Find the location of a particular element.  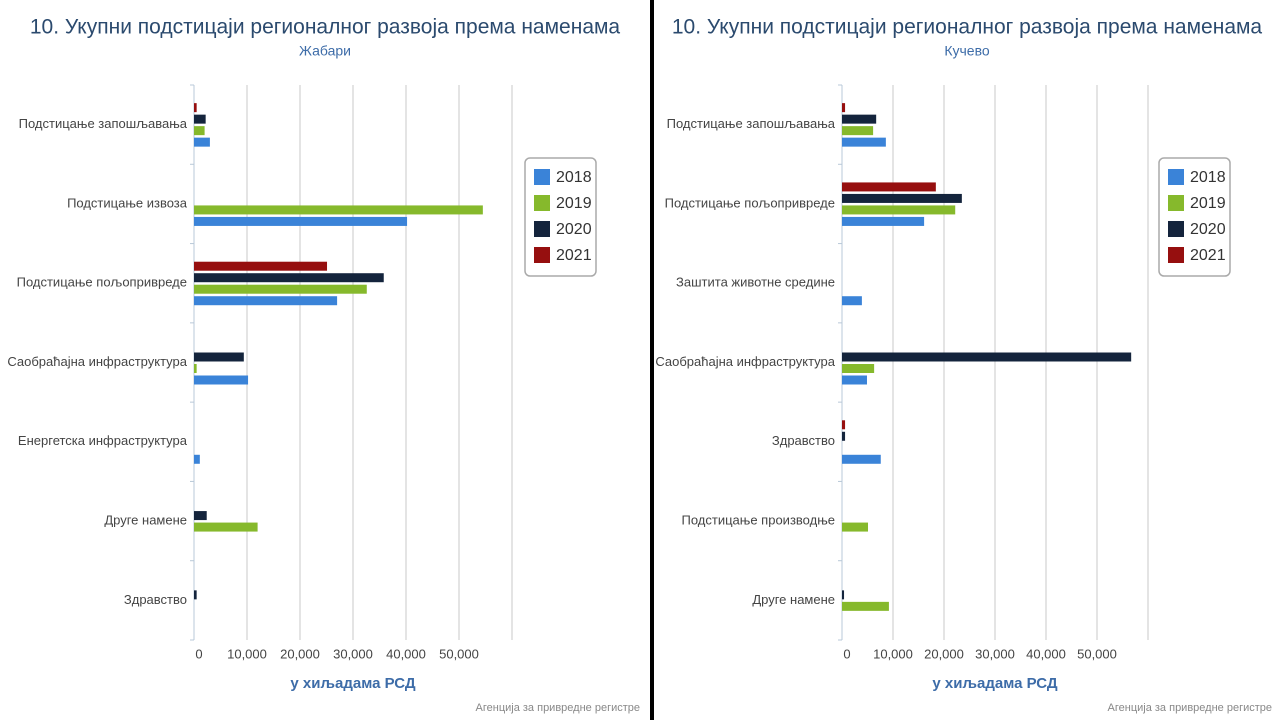

y-tick-label: Подстицање извоза is located at coordinates (127, 202).